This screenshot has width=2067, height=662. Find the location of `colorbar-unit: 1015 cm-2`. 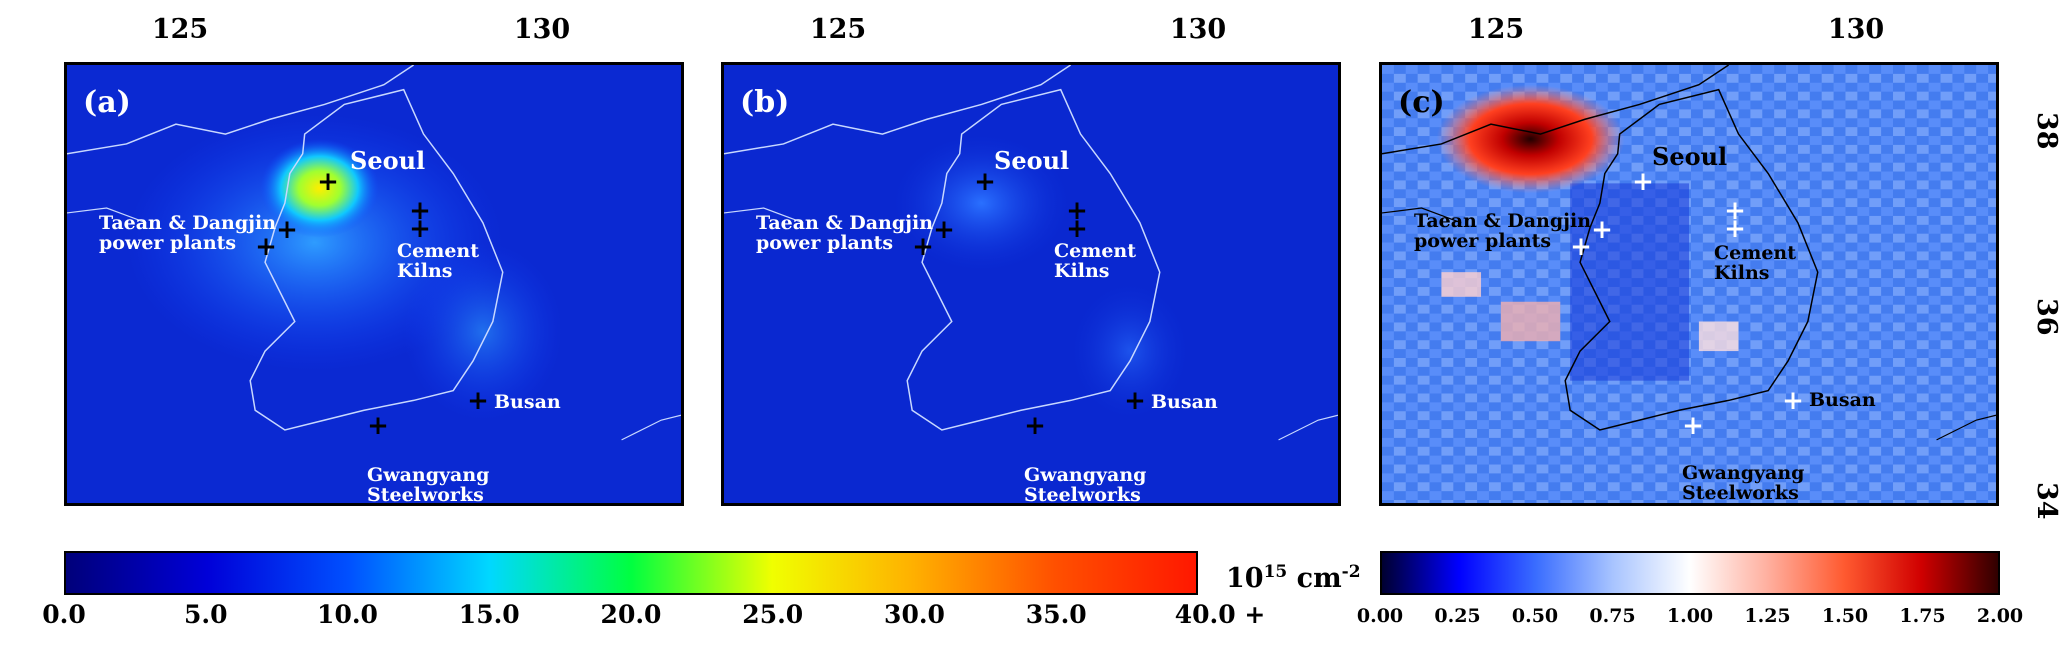

colorbar-unit: 1015 cm-2 is located at coordinates (1293, 578).